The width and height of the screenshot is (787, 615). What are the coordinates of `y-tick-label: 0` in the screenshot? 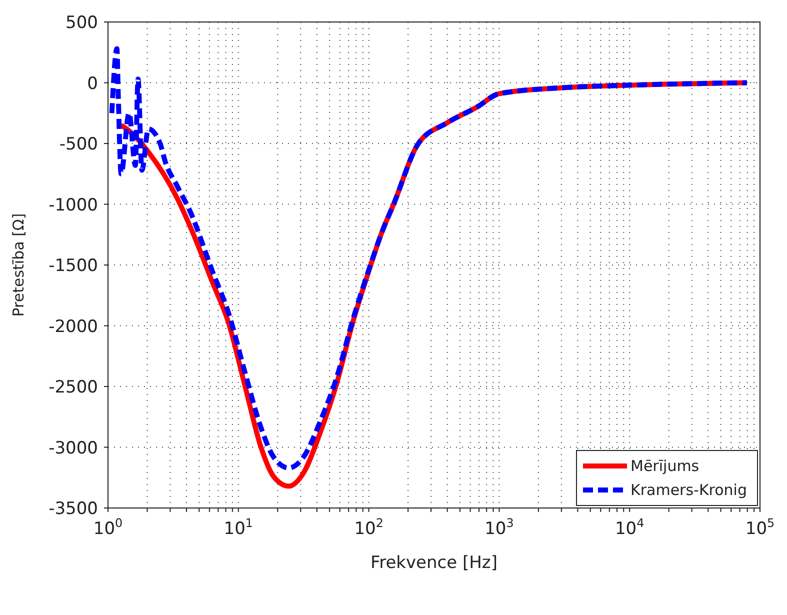 It's located at (92, 84).